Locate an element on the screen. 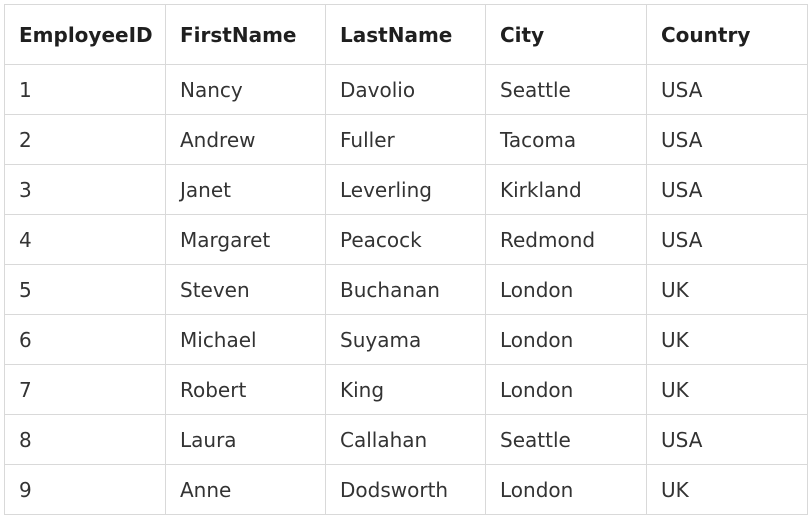 The width and height of the screenshot is (812, 519). cell-employeeid: 1 is located at coordinates (85, 89).